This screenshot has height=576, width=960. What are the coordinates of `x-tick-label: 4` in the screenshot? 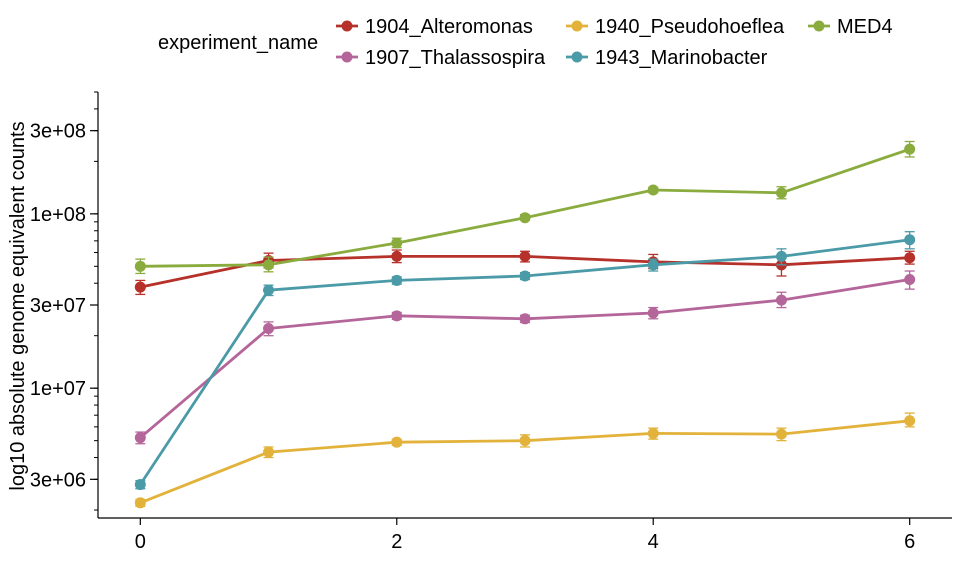 It's located at (653, 542).